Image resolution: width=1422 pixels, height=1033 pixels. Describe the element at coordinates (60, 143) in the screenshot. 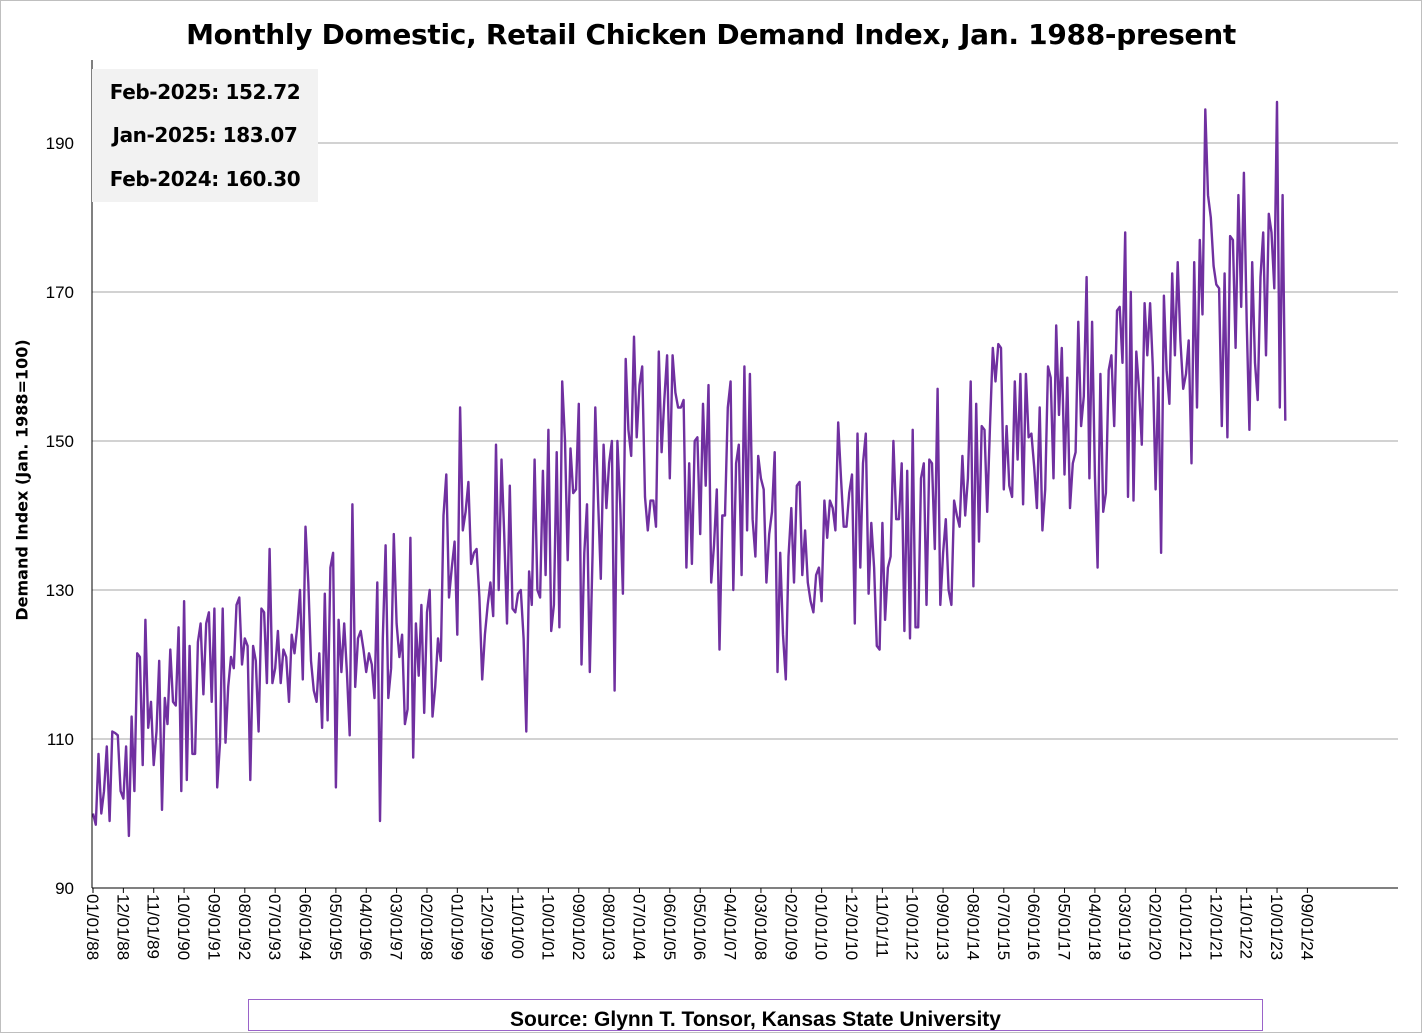

I see `y-tick-label: 190` at that location.